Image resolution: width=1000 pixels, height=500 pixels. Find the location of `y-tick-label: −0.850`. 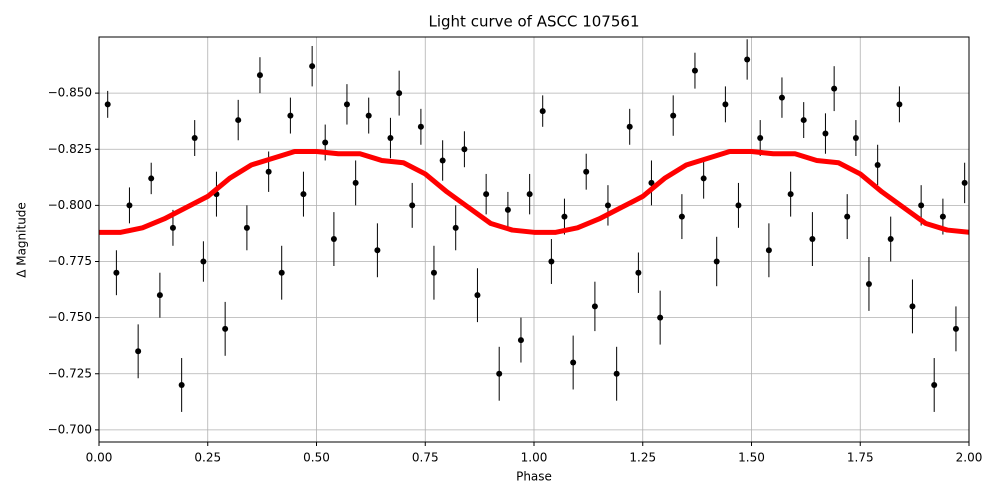

y-tick-label: −0.850 is located at coordinates (70, 93).